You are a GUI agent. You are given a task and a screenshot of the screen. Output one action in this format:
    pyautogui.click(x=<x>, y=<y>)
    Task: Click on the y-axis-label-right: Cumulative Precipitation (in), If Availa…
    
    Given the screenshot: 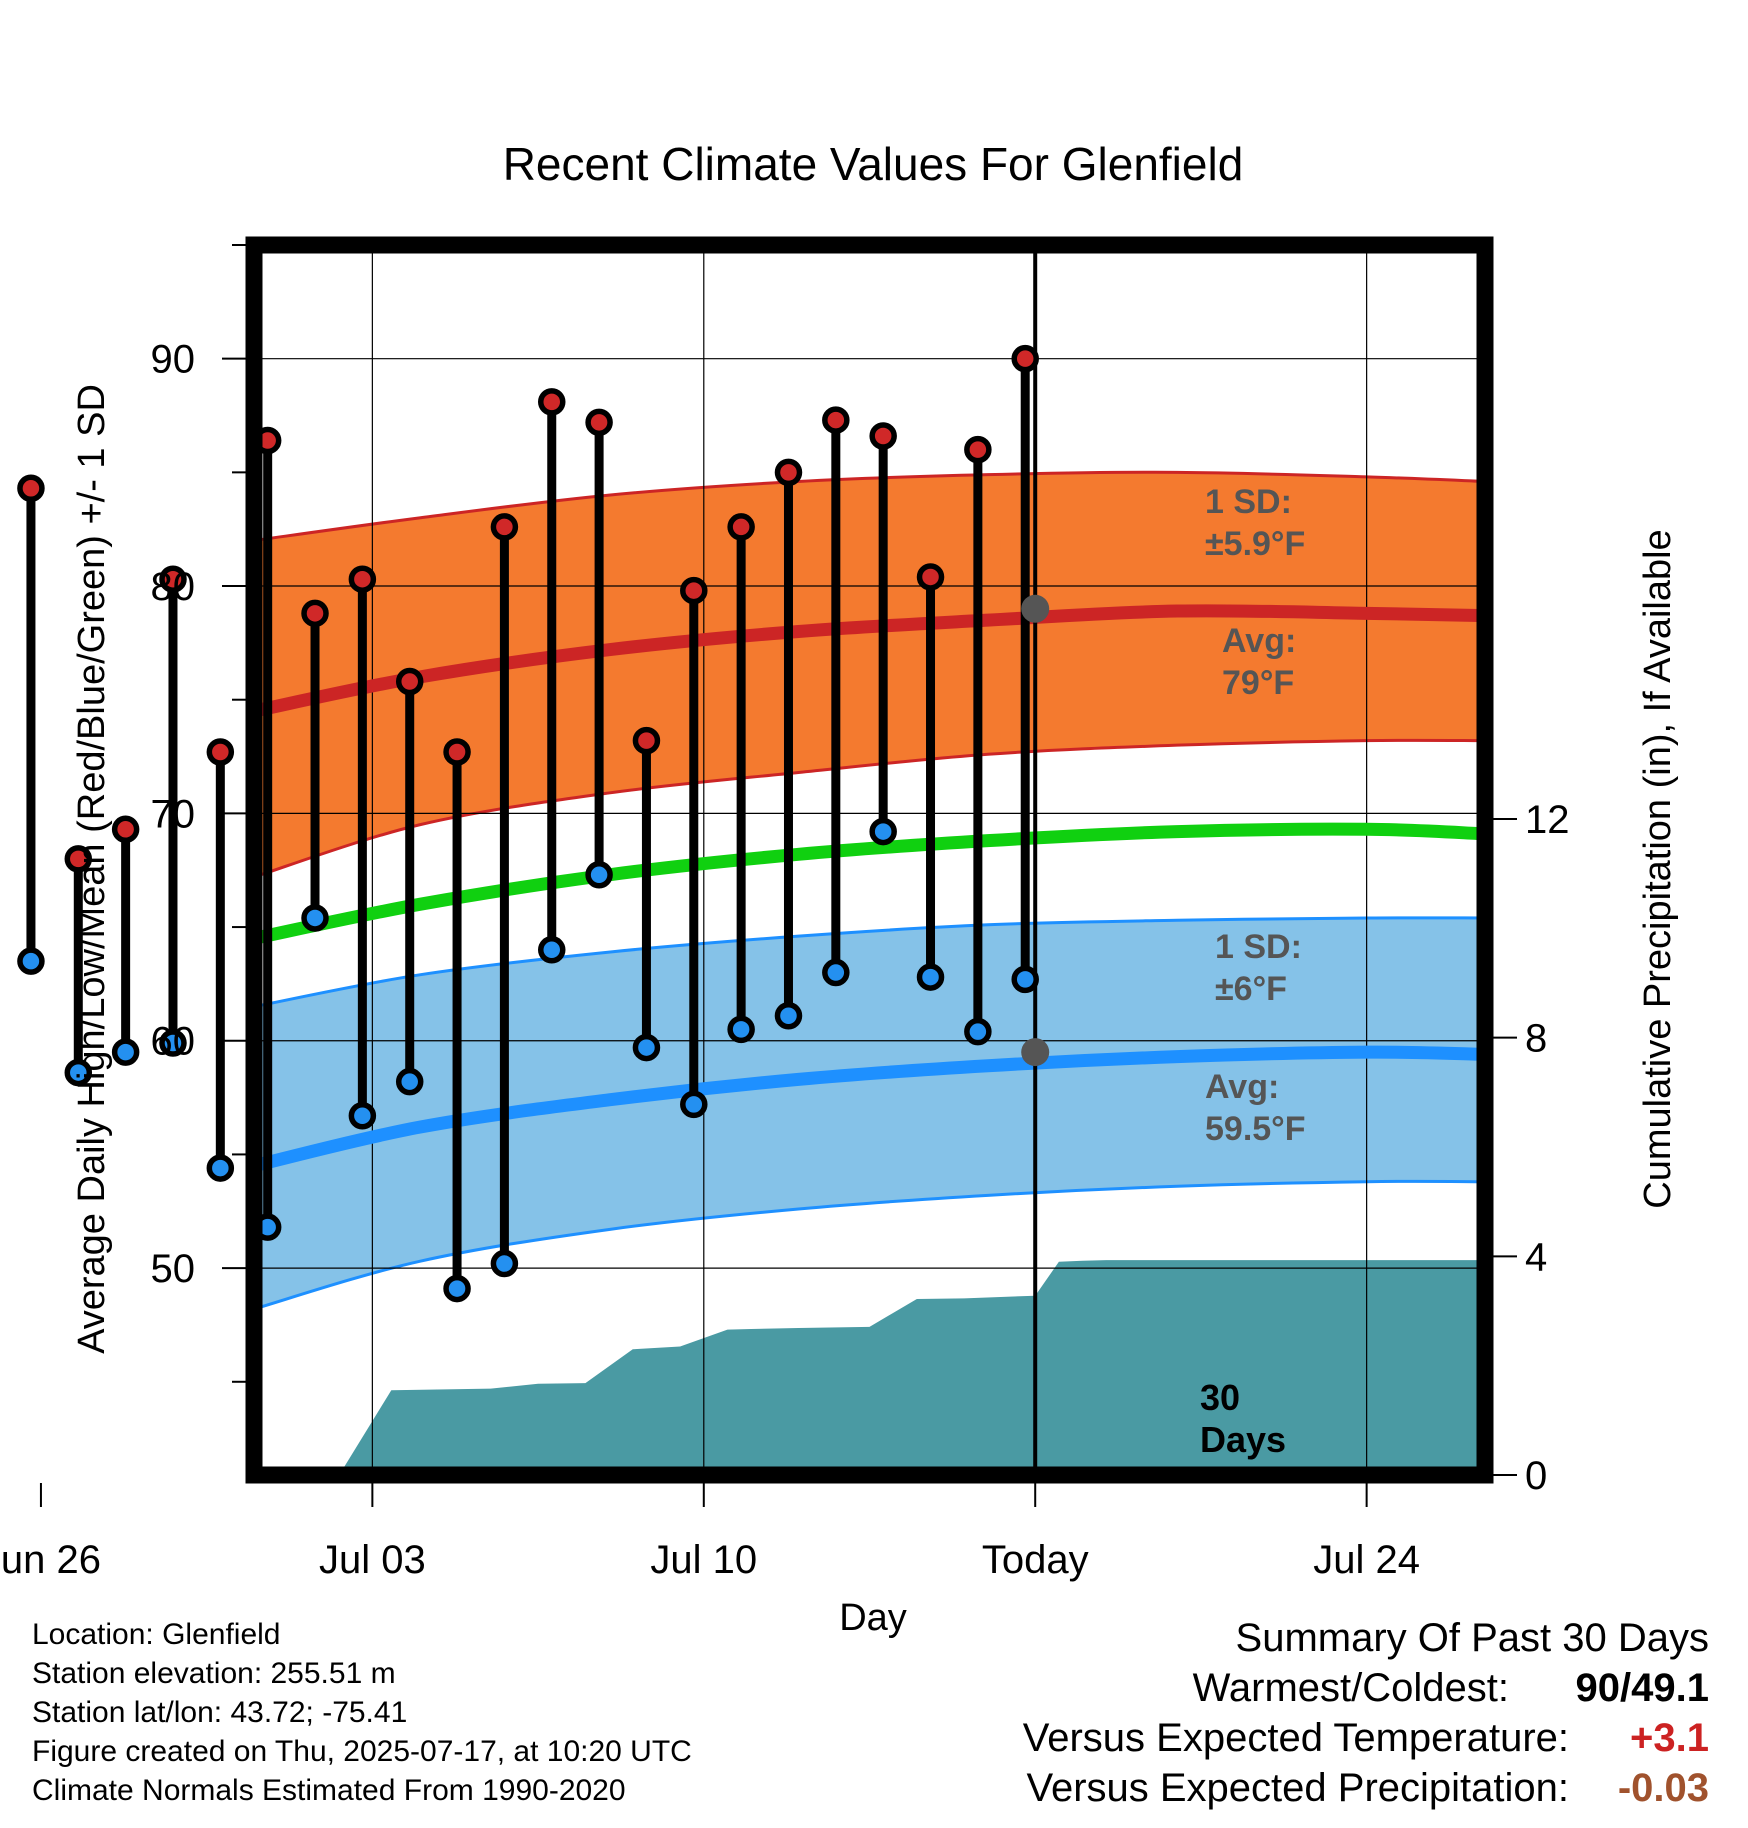 What is the action you would take?
    pyautogui.click(x=1658, y=868)
    